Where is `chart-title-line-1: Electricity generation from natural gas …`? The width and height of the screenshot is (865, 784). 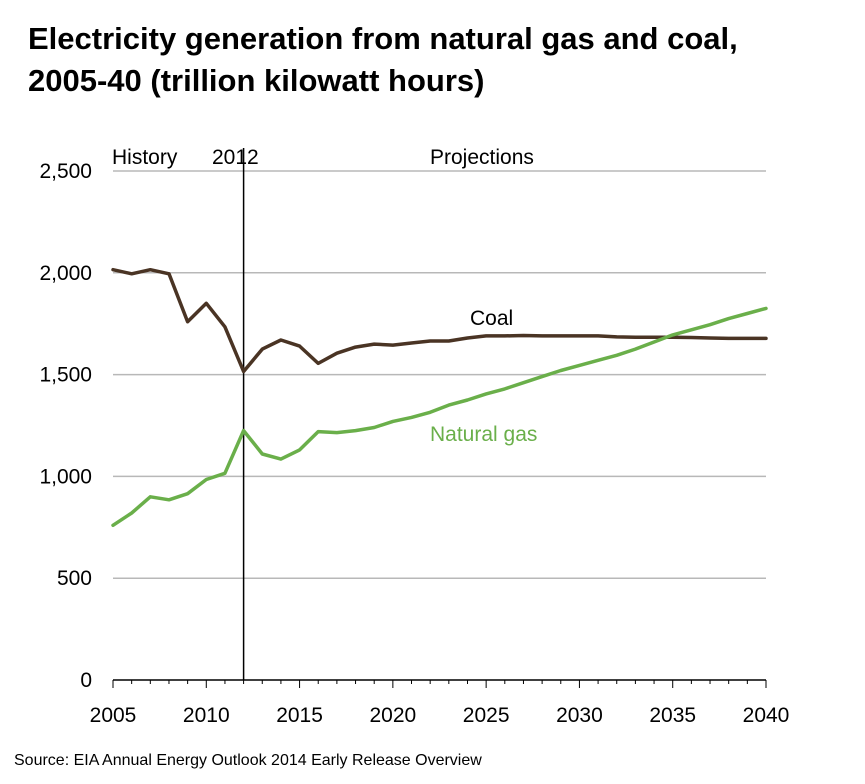
chart-title-line-1: Electricity generation from natural gas … is located at coordinates (383, 38).